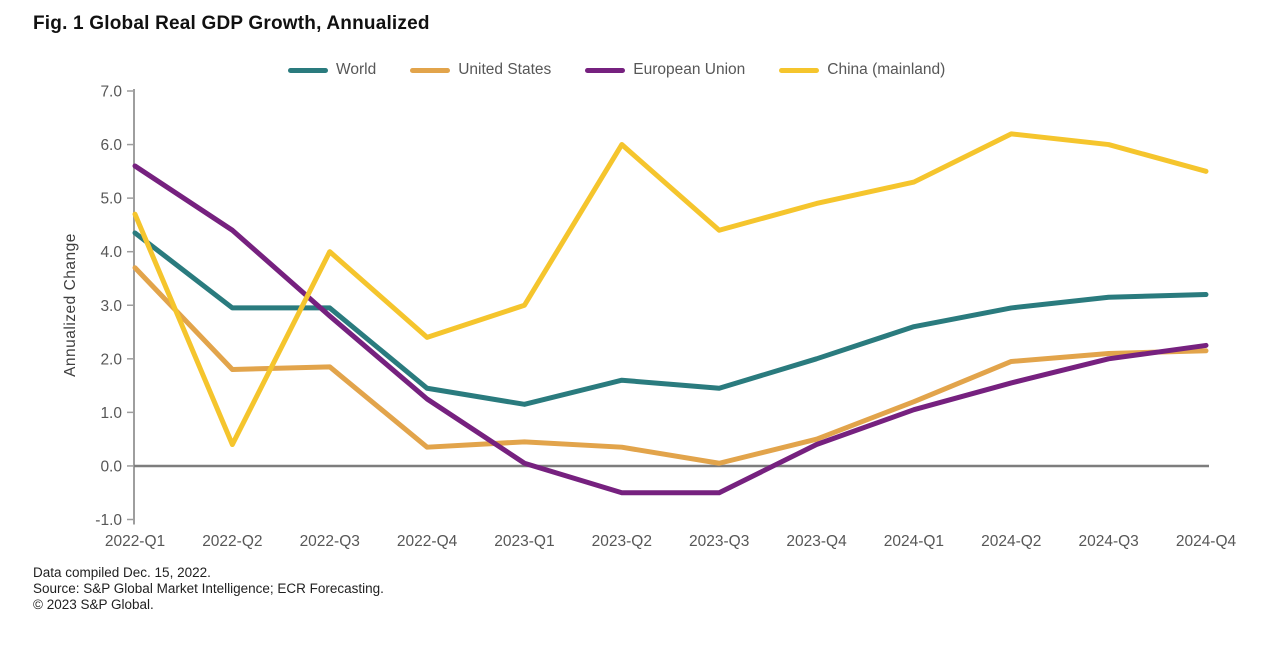  What do you see at coordinates (330, 541) in the screenshot?
I see `x-tick-label: 2022-Q3` at bounding box center [330, 541].